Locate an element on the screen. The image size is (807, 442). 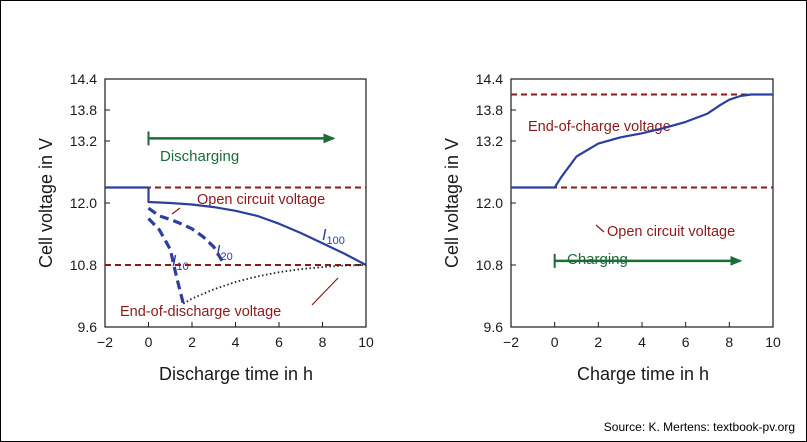
reference-label: End-of-charge voltage is located at coordinates (599, 127).